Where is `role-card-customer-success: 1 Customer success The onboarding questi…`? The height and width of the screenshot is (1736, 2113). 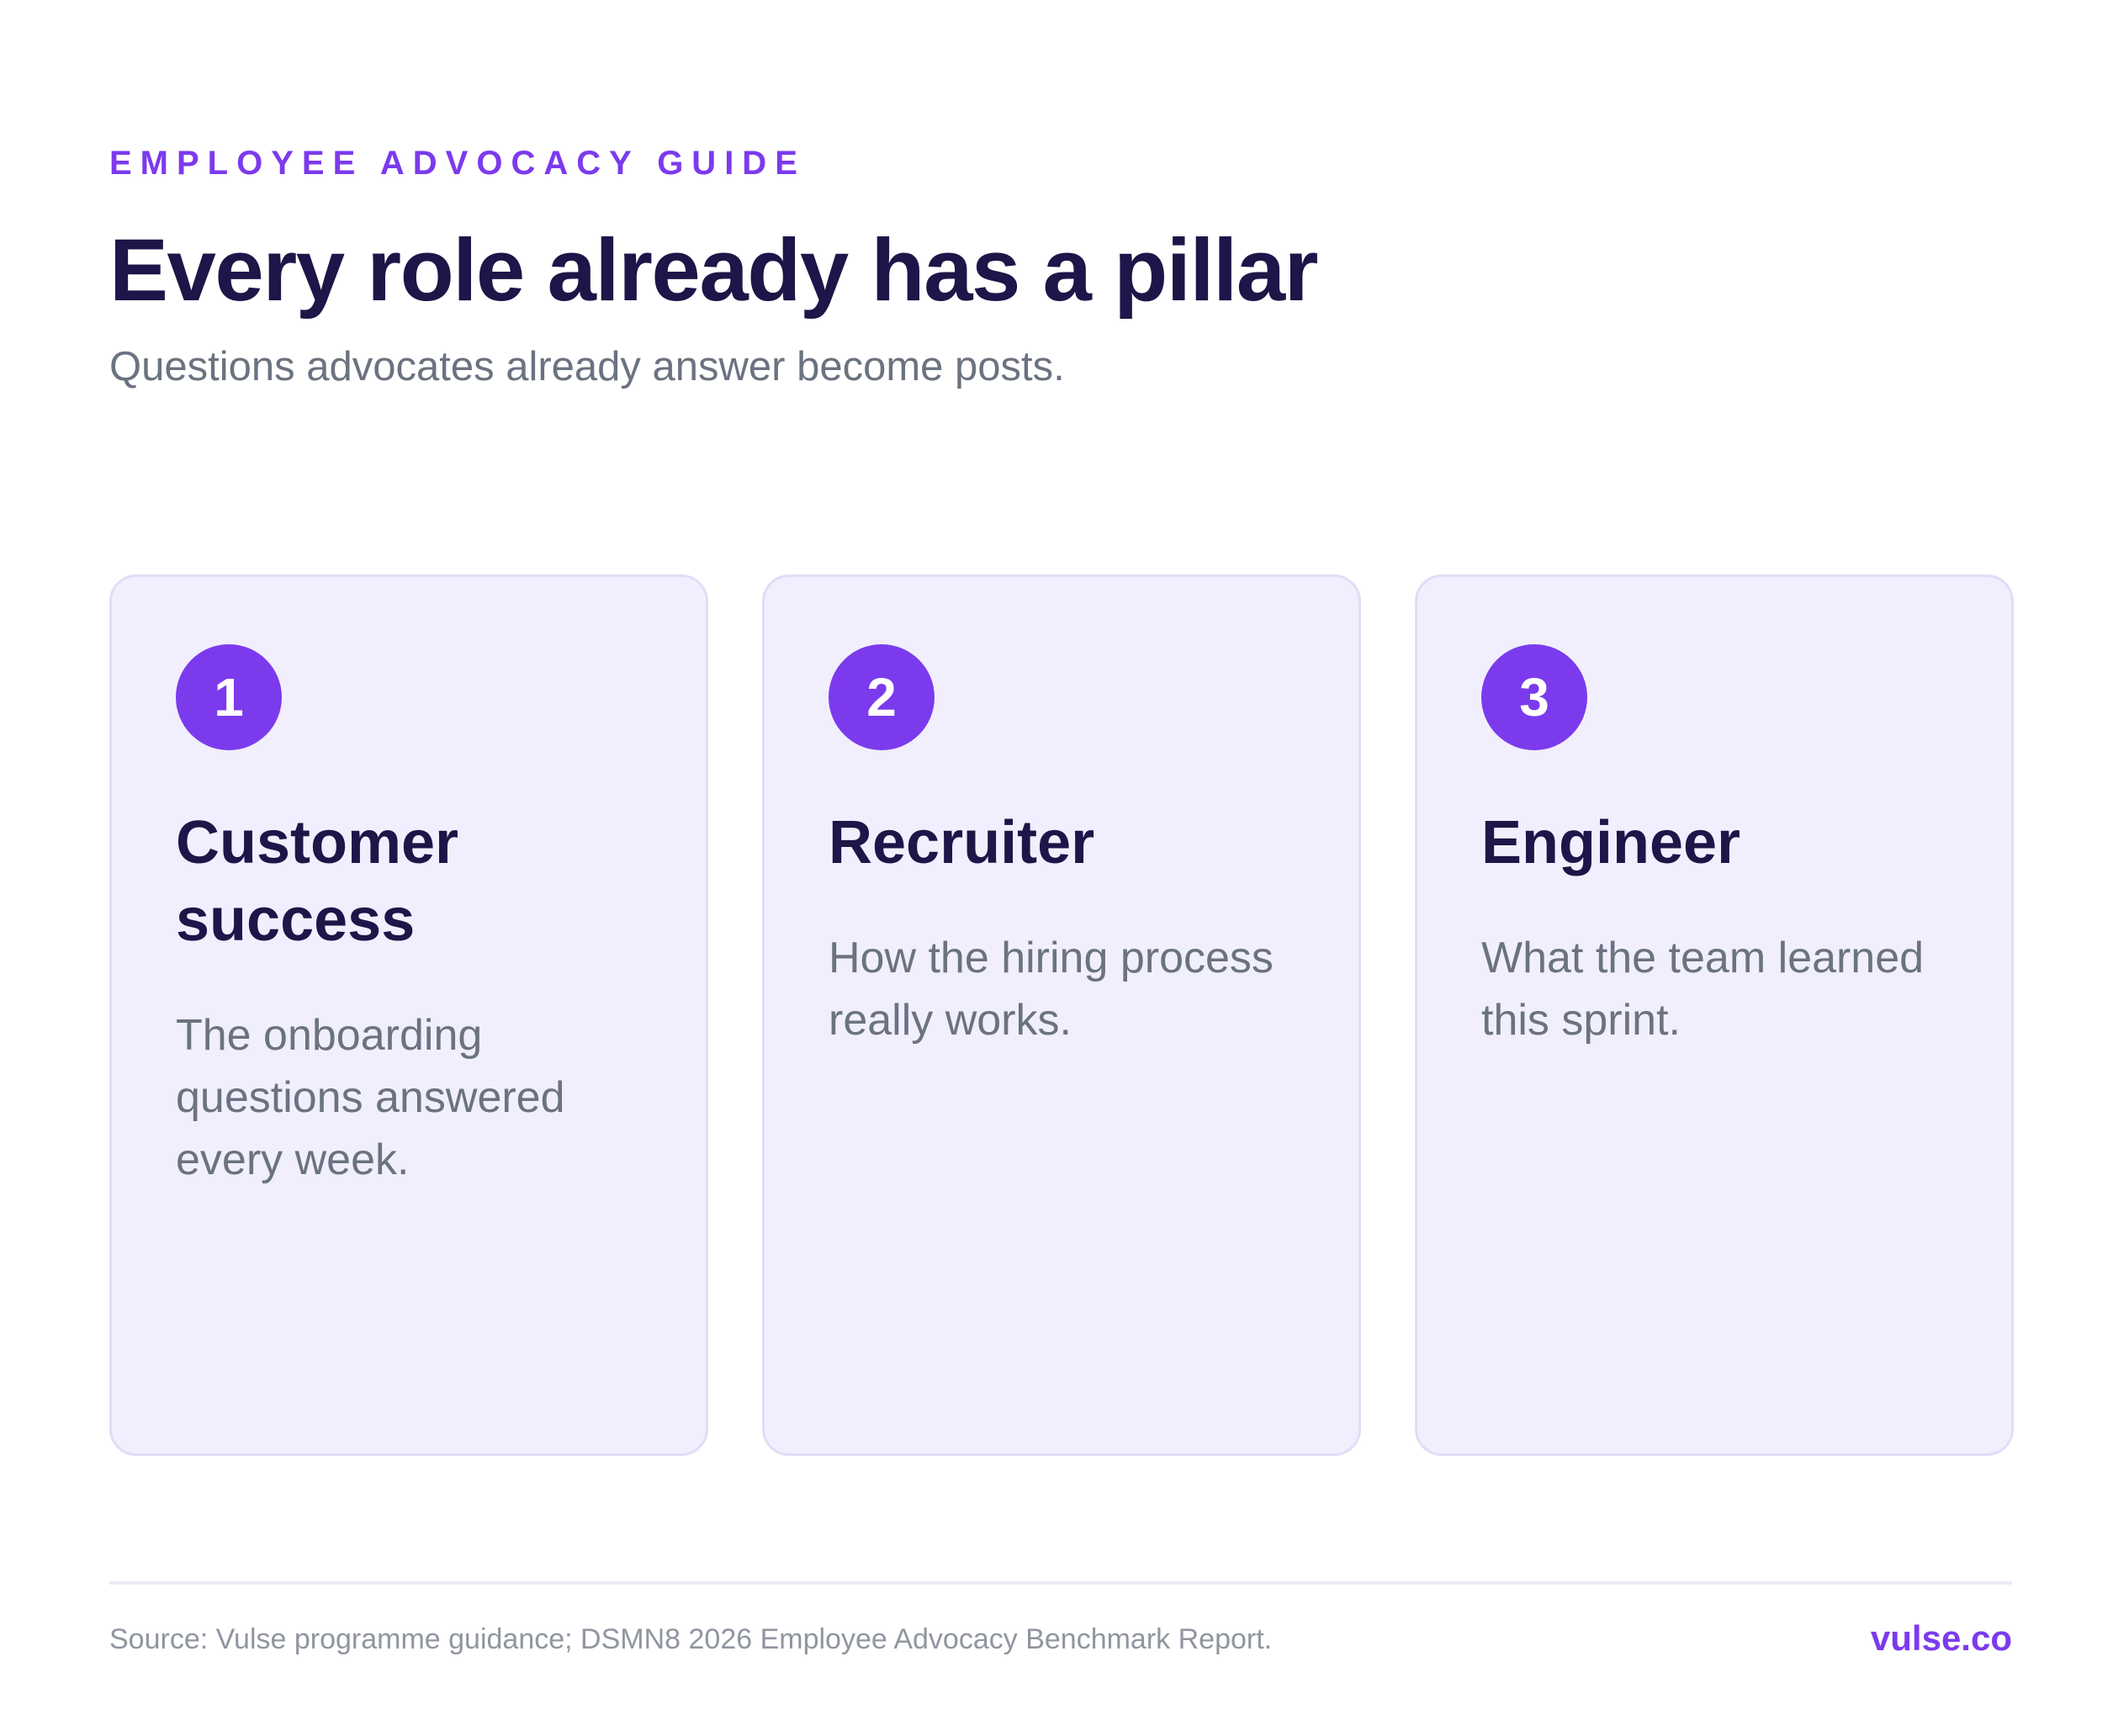 role-card-customer-success: 1 Customer success The onboarding questi… is located at coordinates (408, 1015).